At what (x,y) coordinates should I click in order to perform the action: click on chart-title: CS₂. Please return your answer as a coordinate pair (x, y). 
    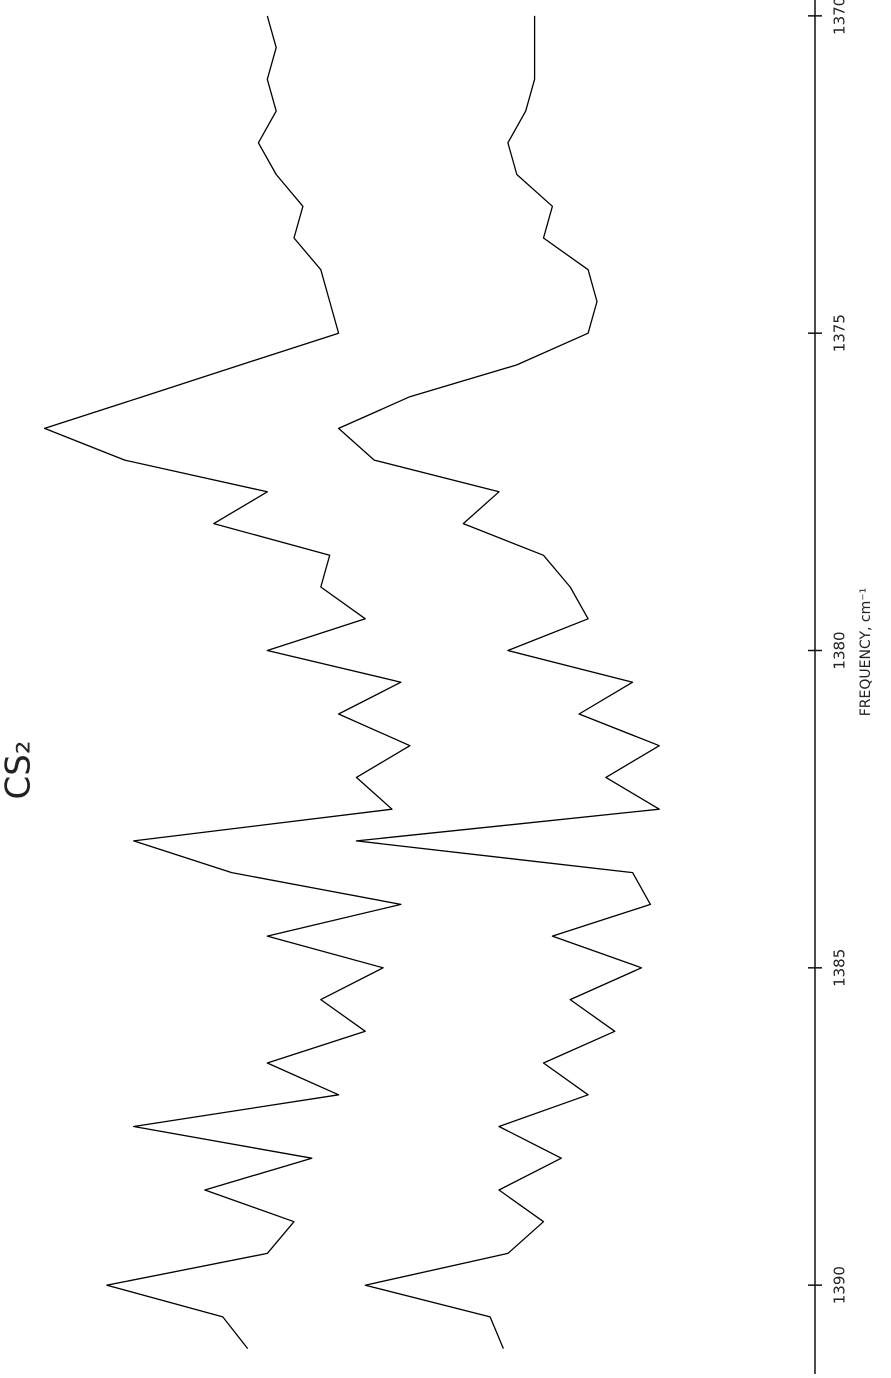
    Looking at the image, I should click on (19, 770).